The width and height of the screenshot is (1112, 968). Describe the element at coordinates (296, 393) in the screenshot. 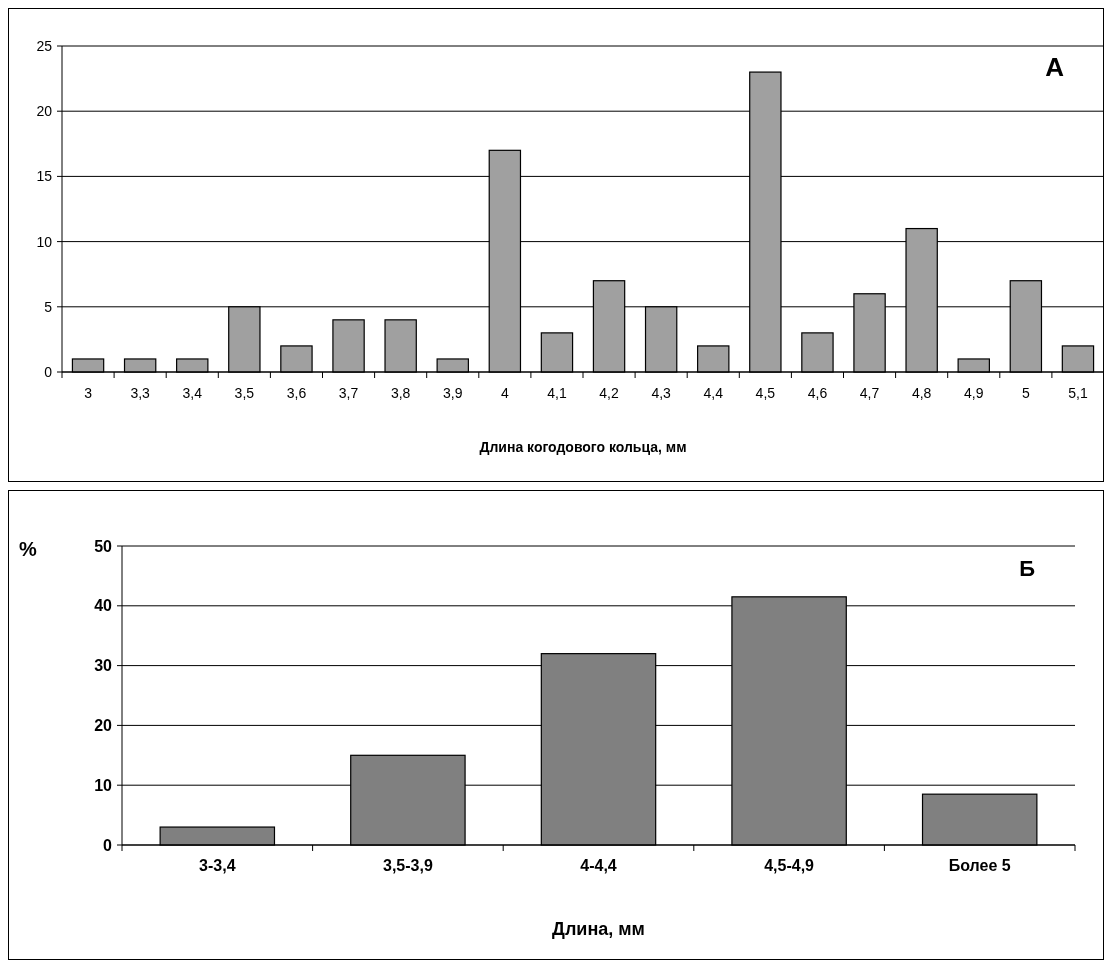

I see `x-tick-label: 3,6` at that location.